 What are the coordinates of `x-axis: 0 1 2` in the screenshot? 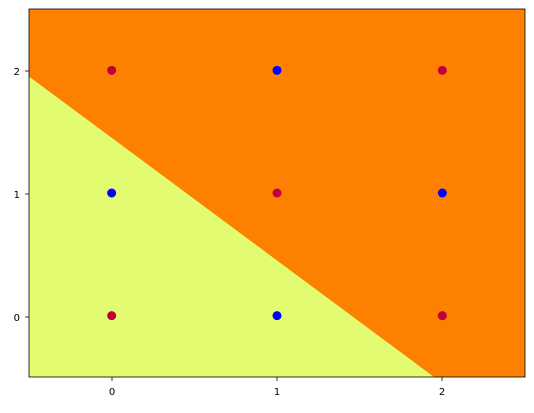 It's located at (277, 387).